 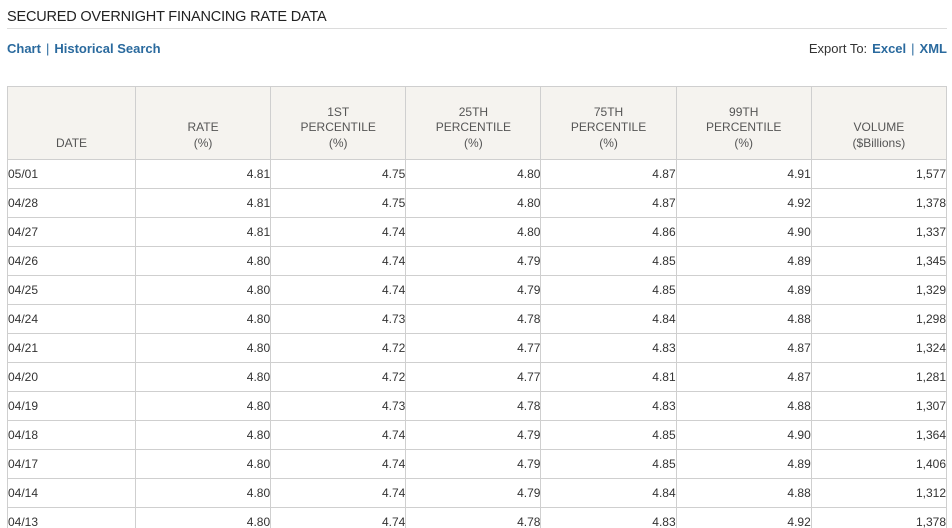 I want to click on header-volume-line-1: VOLUME, so click(x=879, y=127).